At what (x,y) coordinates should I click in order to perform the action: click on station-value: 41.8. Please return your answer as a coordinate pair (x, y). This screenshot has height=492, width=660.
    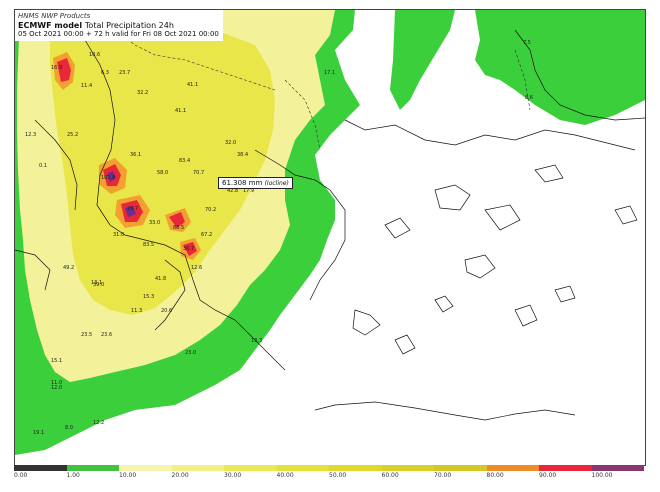
    Looking at the image, I should click on (161, 279).